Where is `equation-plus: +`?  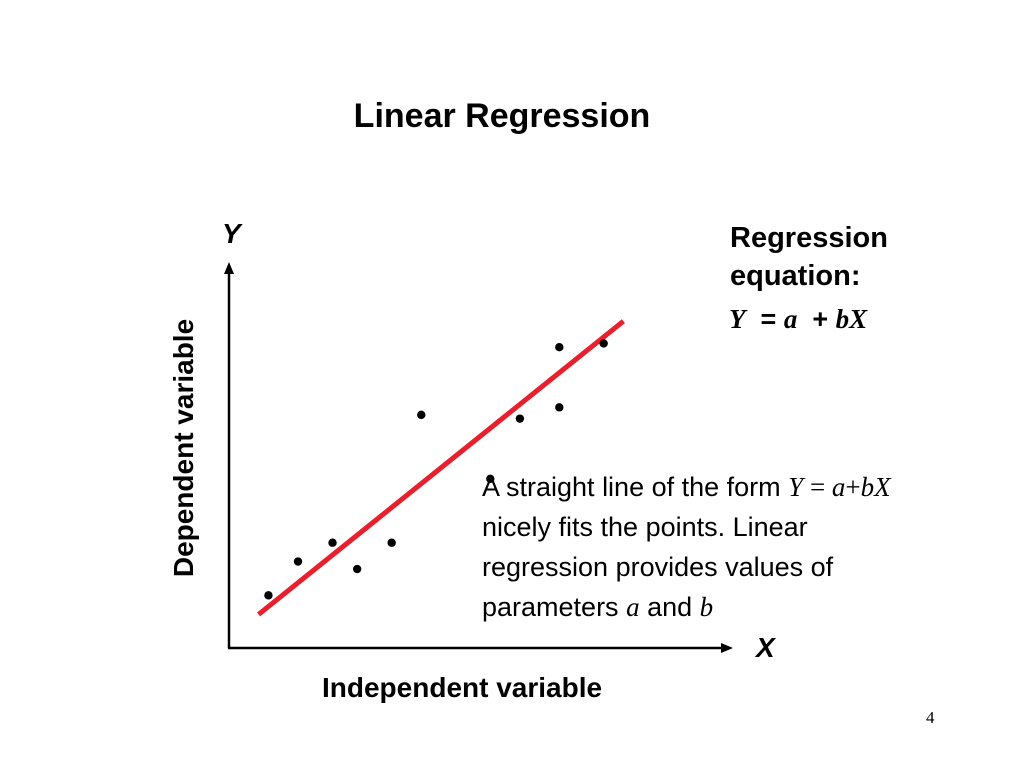 equation-plus: + is located at coordinates (820, 319).